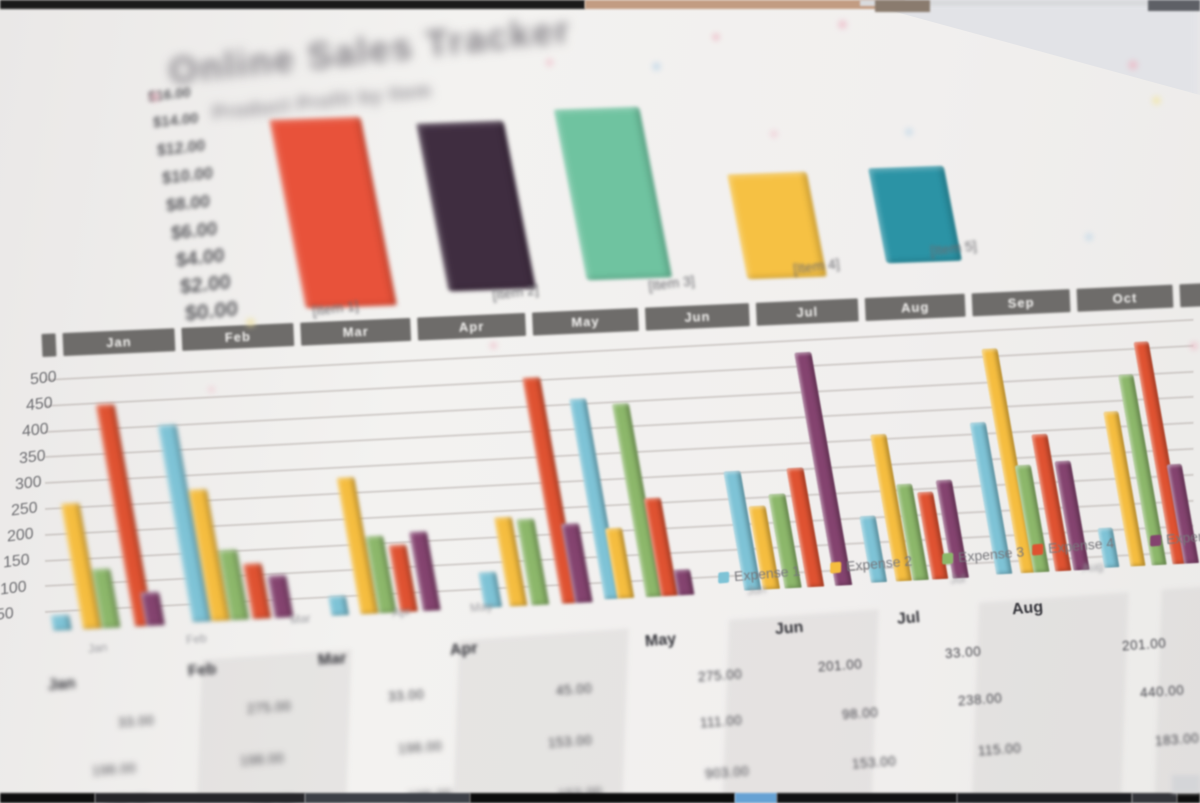  I want to click on top-chart-ytick: $4.00, so click(200, 258).